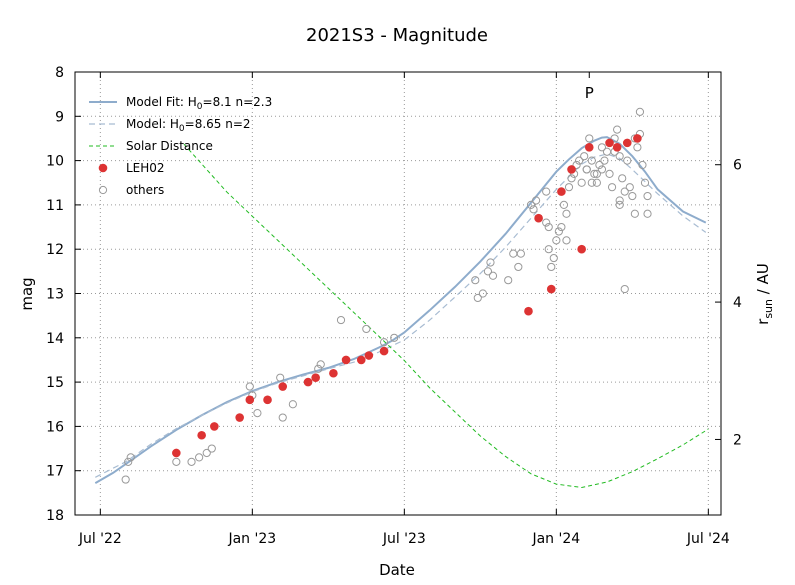 This screenshot has width=795, height=585. What do you see at coordinates (768, 309) in the screenshot?
I see `y2-label-sub: sun` at bounding box center [768, 309].